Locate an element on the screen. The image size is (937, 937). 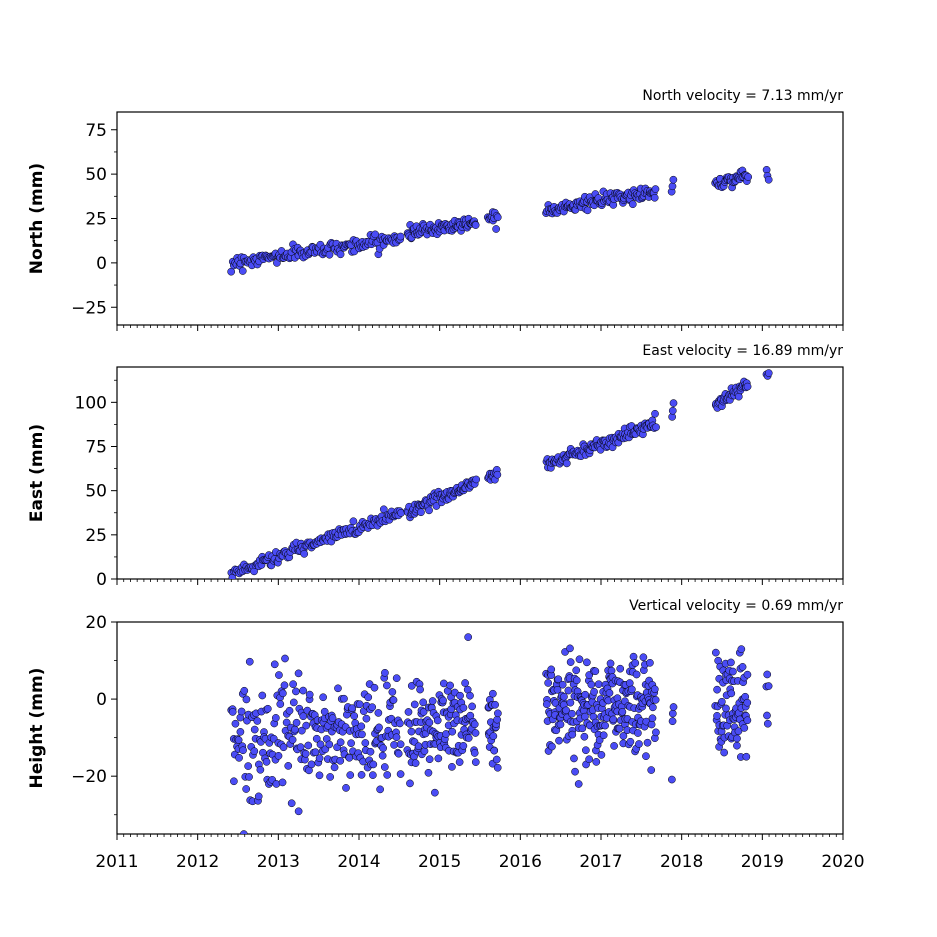
data-points is located at coordinates (500, 474).